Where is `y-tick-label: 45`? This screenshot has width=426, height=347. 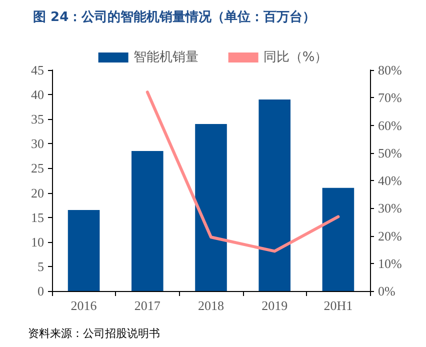 y-tick-label: 45 is located at coordinates (37, 70).